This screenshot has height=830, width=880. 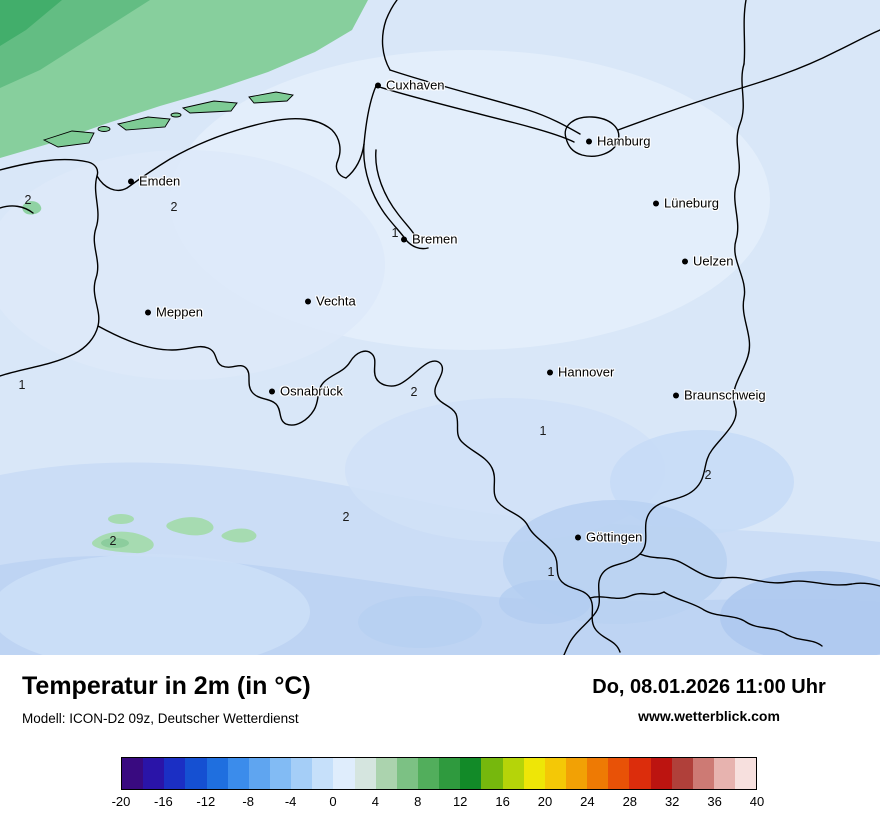 What do you see at coordinates (757, 801) in the screenshot?
I see `legend-tick-label: 40` at bounding box center [757, 801].